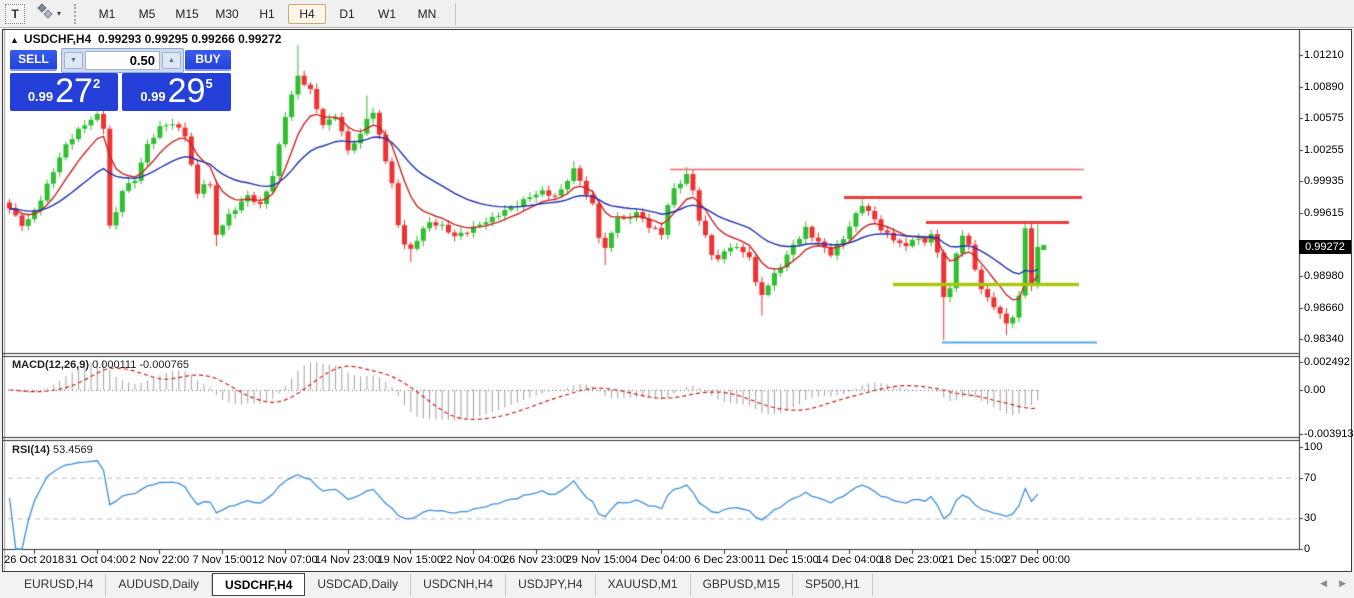 Image resolution: width=1354 pixels, height=598 pixels. I want to click on date-axis-label: 6 Dec 23:00, so click(724, 560).